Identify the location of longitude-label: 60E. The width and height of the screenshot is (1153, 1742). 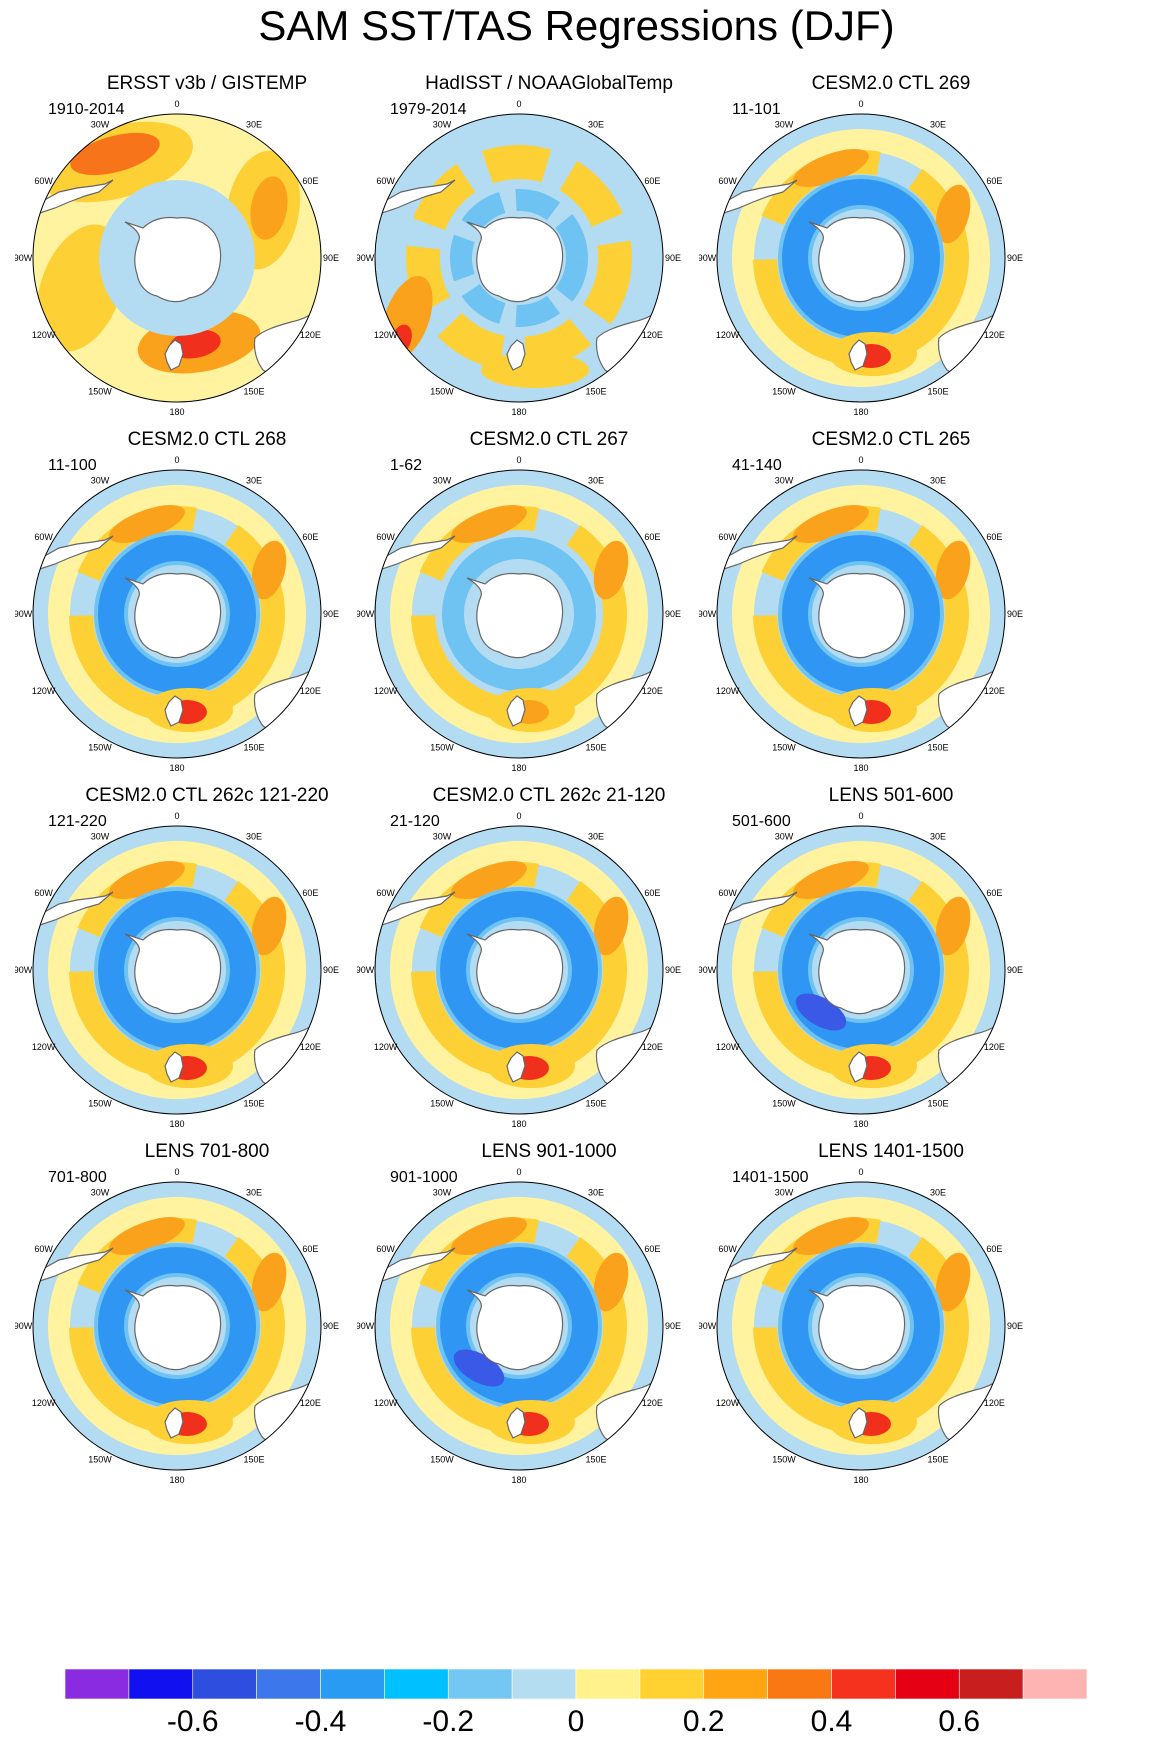
(310, 893).